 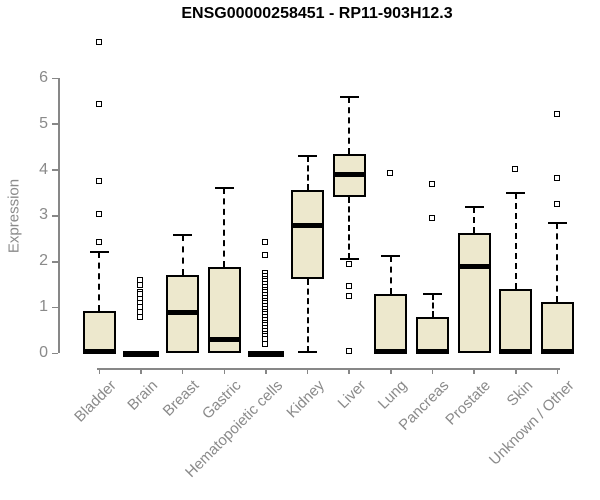 I want to click on x-tick-label: Brain, so click(x=142, y=395).